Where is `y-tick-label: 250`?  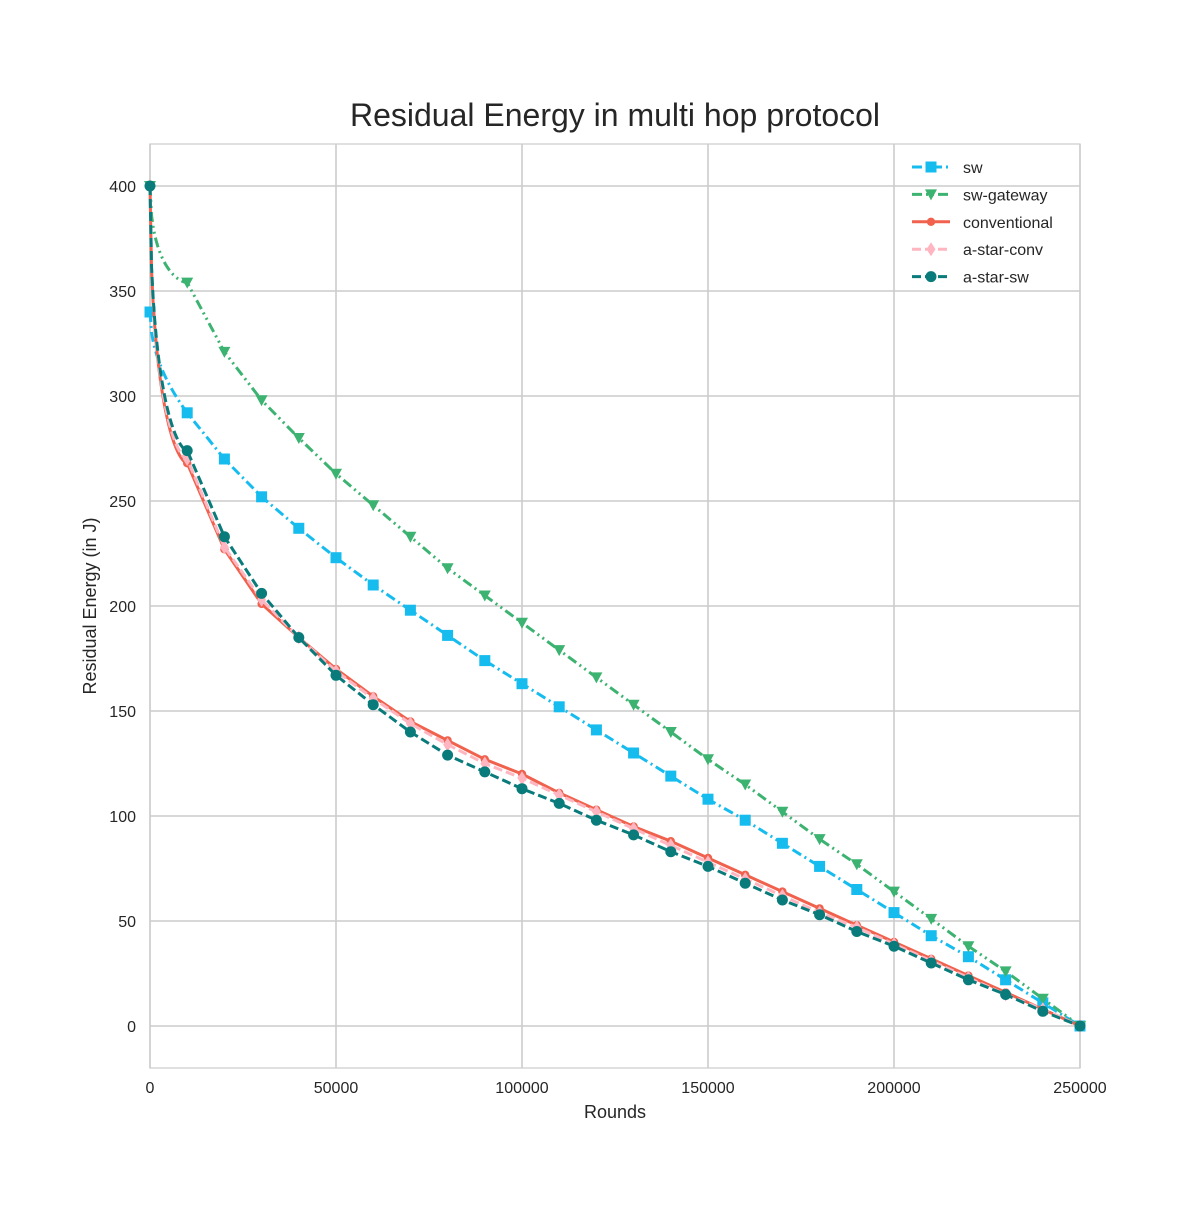 y-tick-label: 250 is located at coordinates (122, 502).